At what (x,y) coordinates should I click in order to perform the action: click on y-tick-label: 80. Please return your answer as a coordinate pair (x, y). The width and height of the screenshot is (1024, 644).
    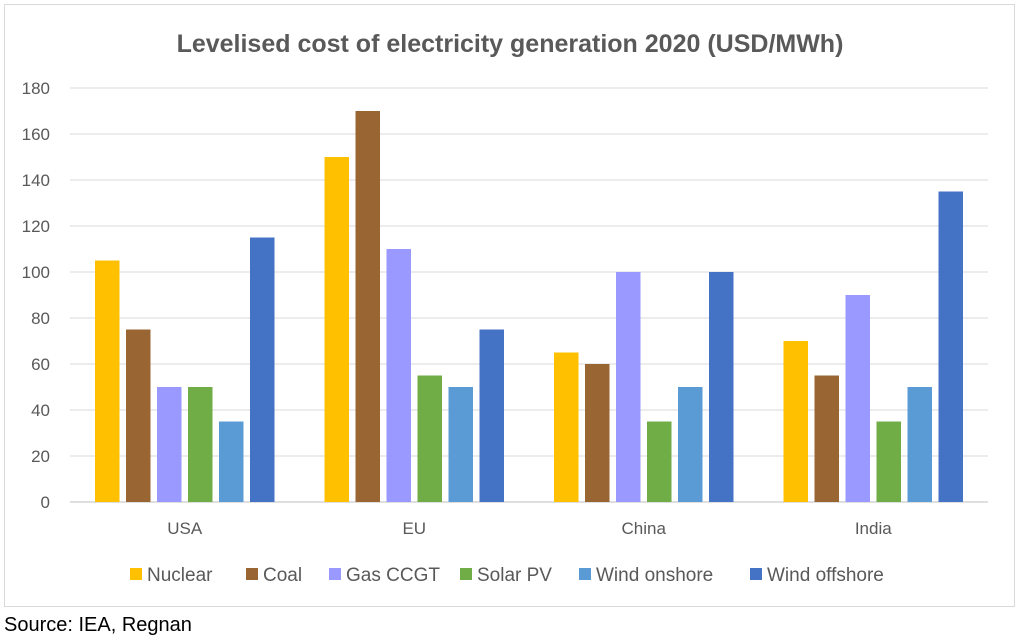
    Looking at the image, I should click on (40, 318).